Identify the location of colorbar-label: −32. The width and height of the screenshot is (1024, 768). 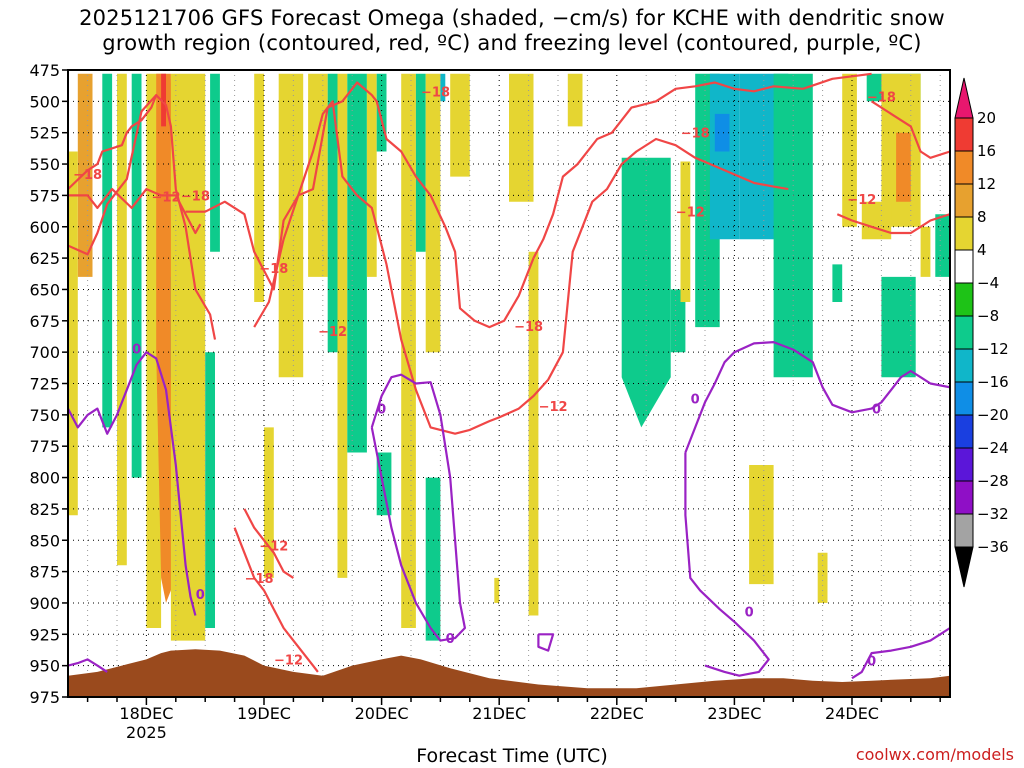
(993, 514).